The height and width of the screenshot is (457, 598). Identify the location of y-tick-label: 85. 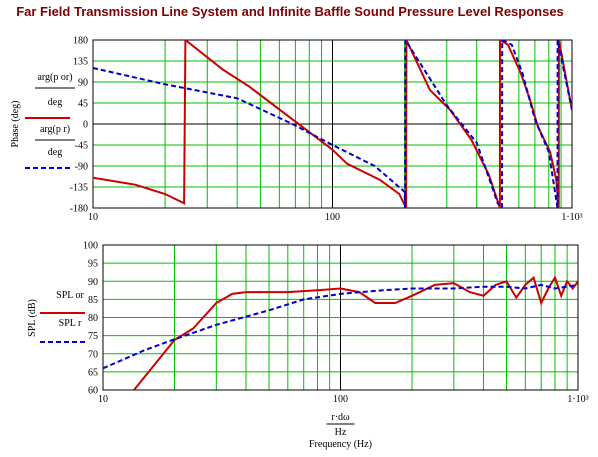
(93, 300).